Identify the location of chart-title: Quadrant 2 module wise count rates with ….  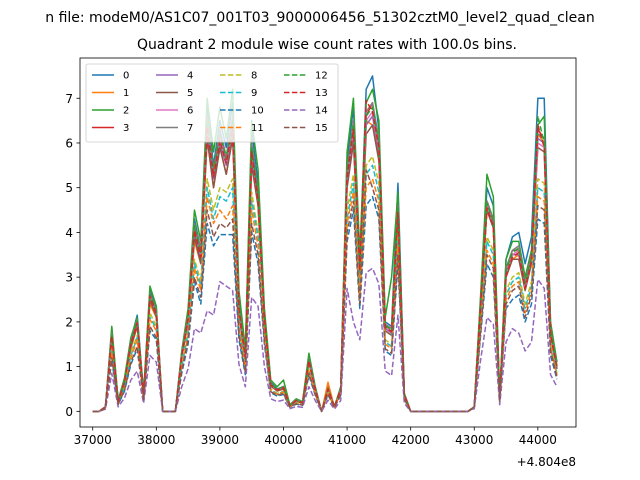
(327, 45).